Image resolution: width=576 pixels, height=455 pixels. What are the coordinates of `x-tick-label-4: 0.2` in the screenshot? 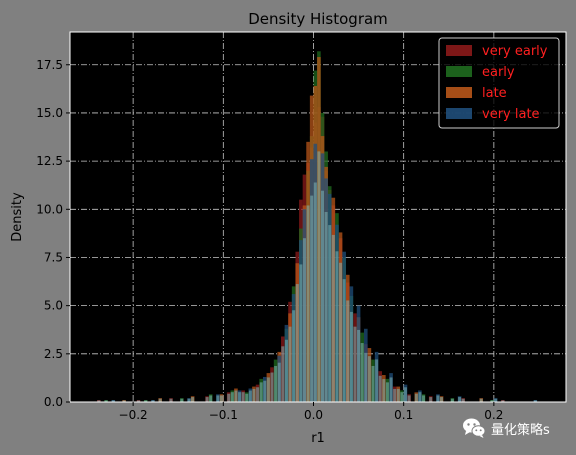 It's located at (493, 415).